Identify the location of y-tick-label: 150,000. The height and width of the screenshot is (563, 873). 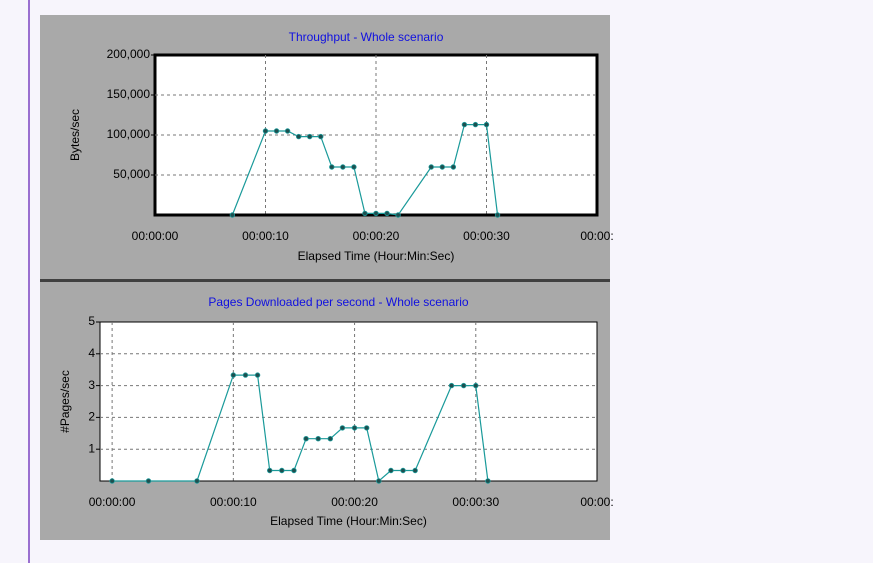
(129, 94).